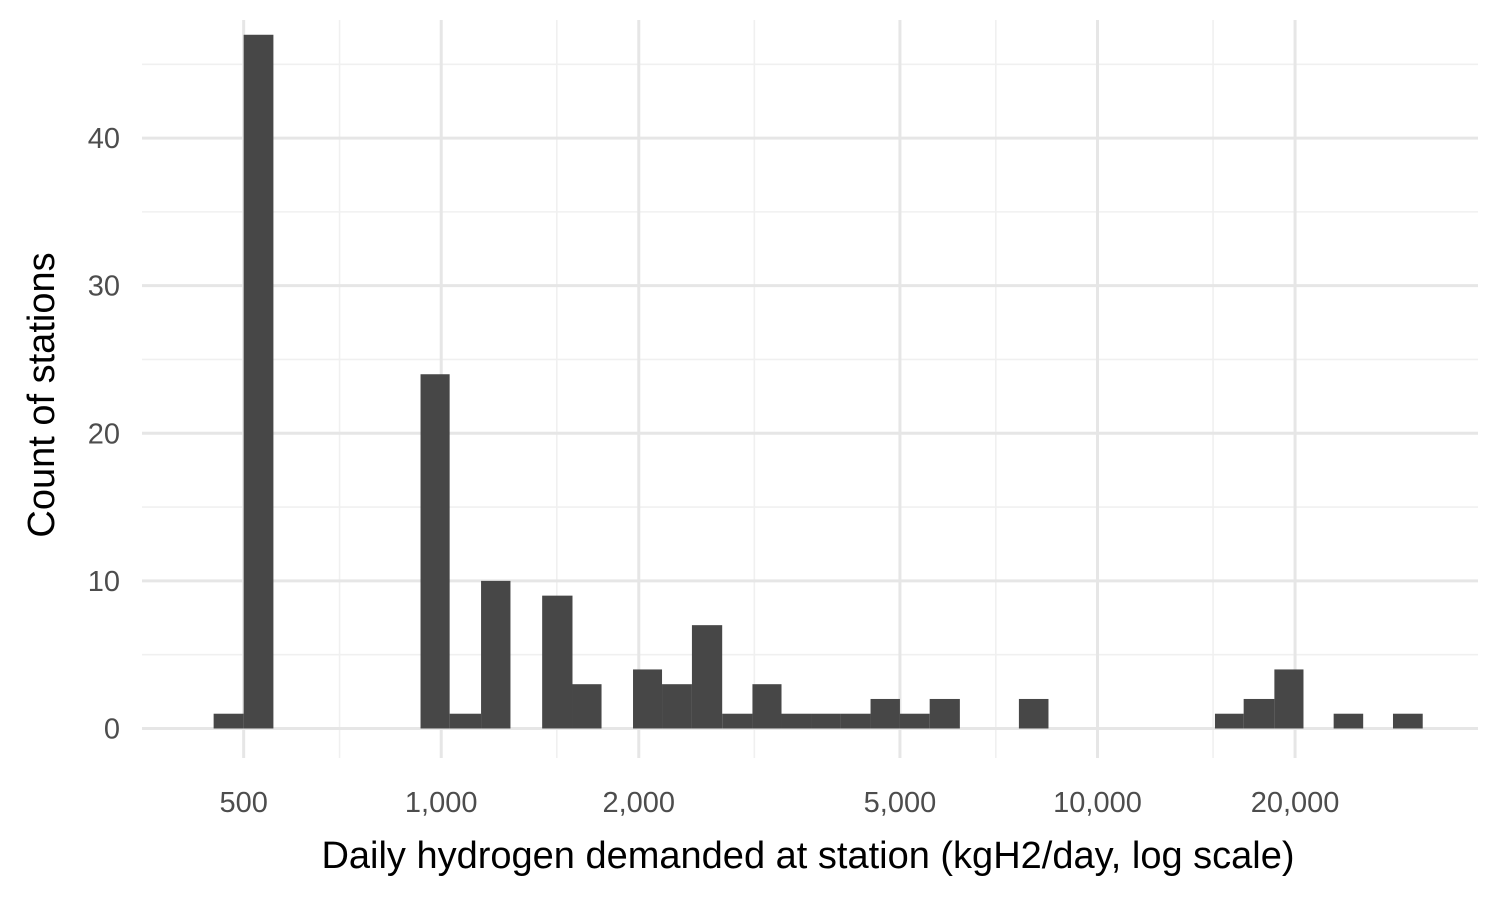  I want to click on y-tick-label: 0, so click(112, 729).